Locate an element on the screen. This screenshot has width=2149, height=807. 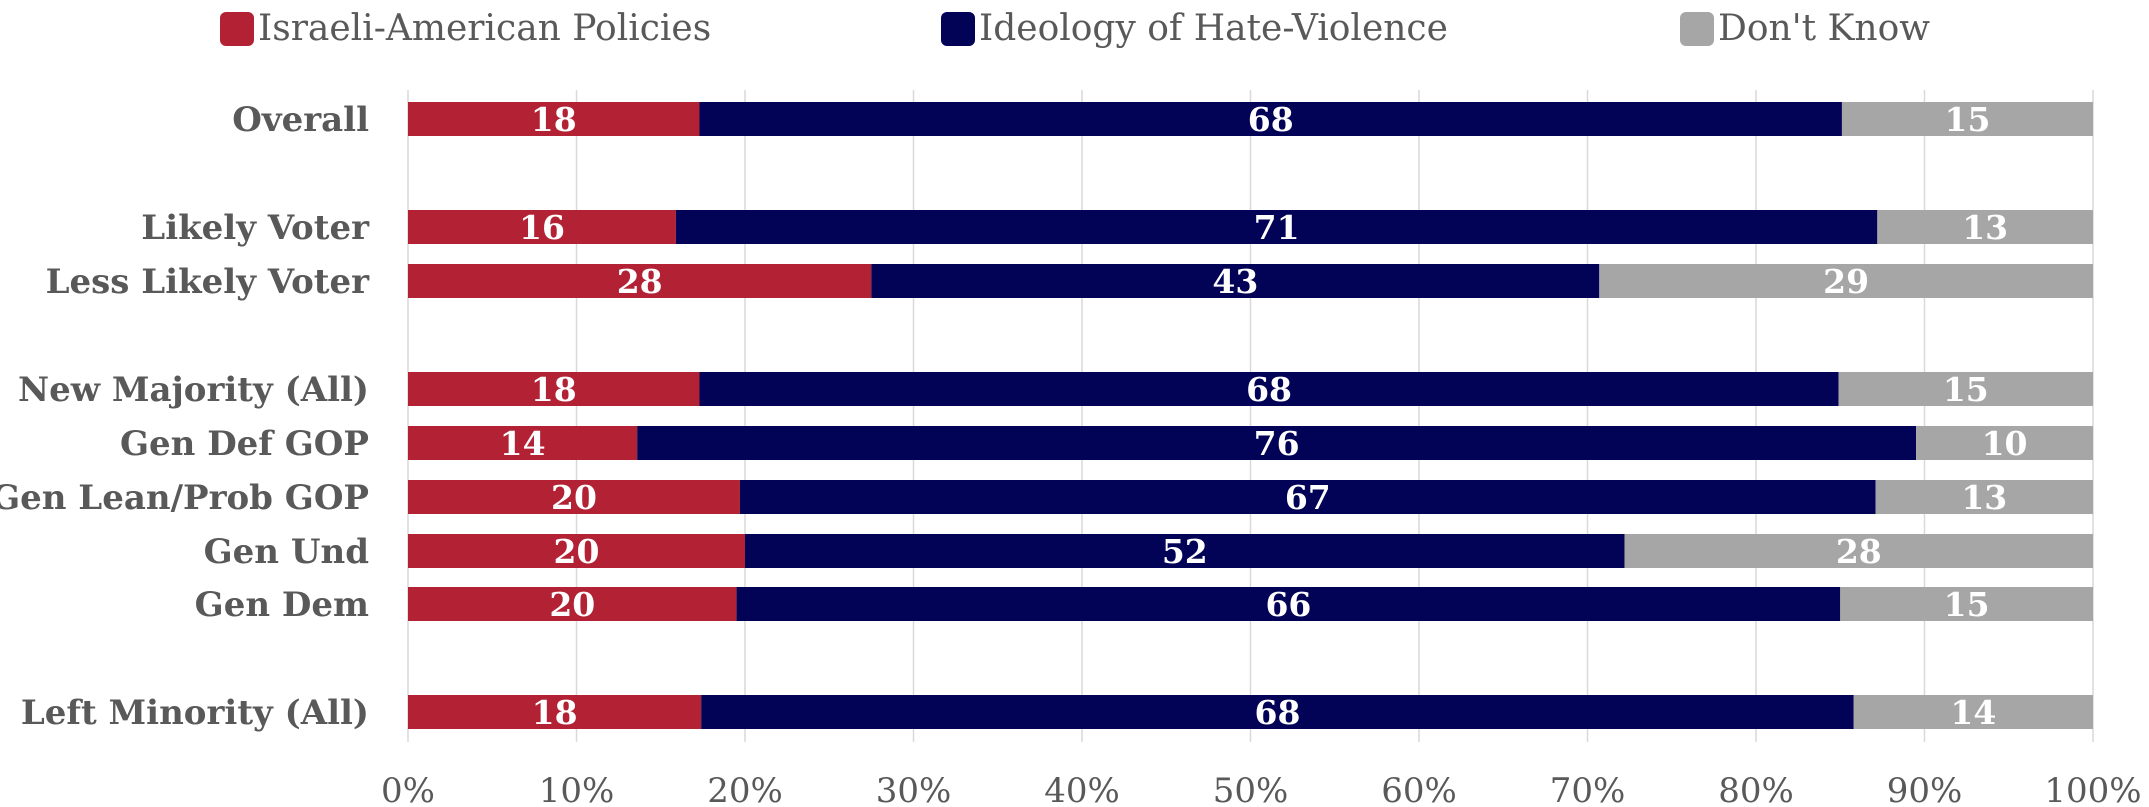
bar-israeli-american-policies-gen-lean-prob-gop is located at coordinates (574, 497).